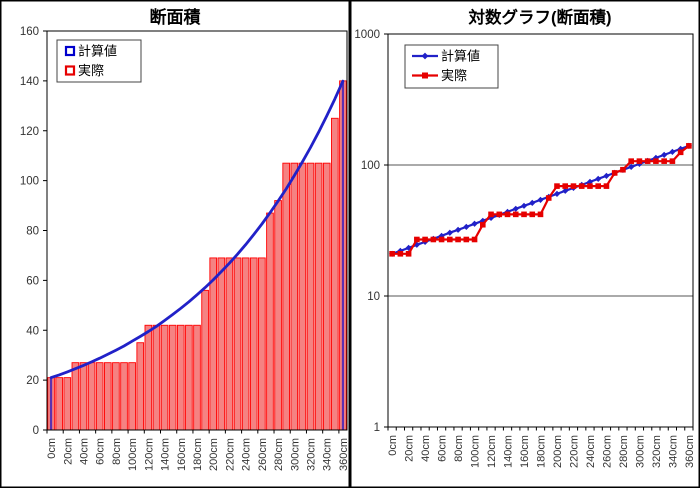  Describe the element at coordinates (32, 281) in the screenshot. I see `y-axis-label: 60` at that location.